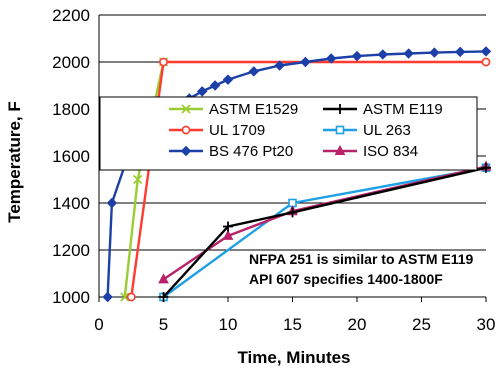 The width and height of the screenshot is (501, 371). I want to click on x-tick-label-30: 30, so click(486, 324).